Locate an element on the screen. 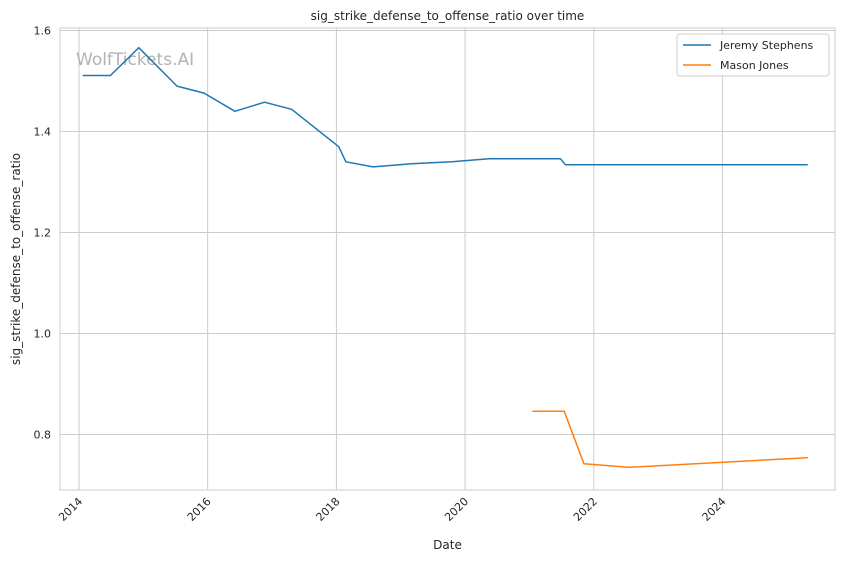 This screenshot has height=561, width=844. watermark-text: WolfTickets.AI is located at coordinates (135, 60).